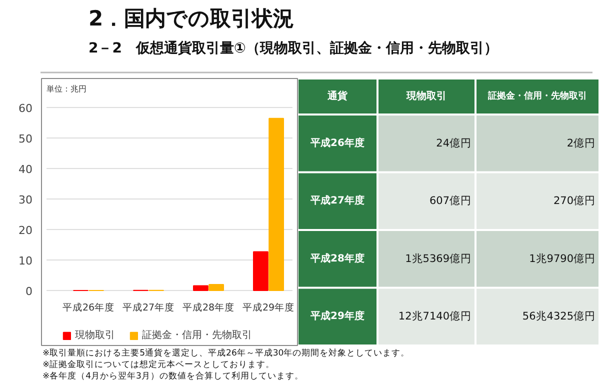 The width and height of the screenshot is (600, 383). Describe the element at coordinates (337, 143) in the screenshot. I see `category-label: 平成26年度` at that location.